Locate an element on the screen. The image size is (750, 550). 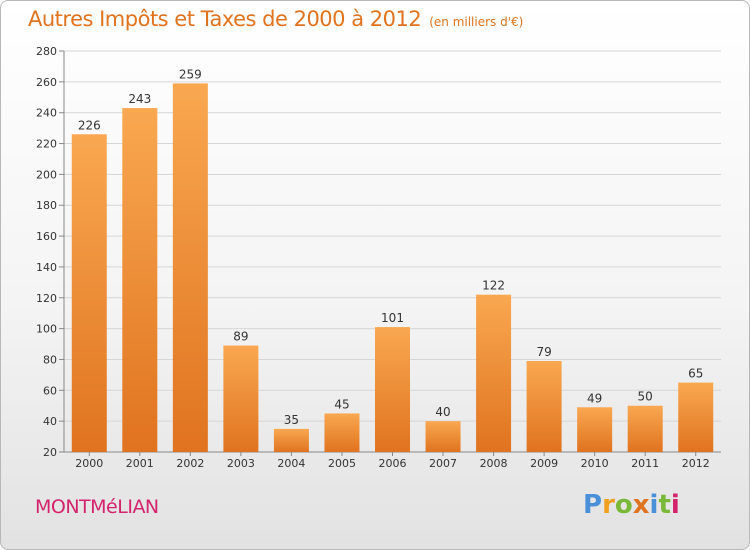
x-tick-label: 2002 is located at coordinates (190, 463).